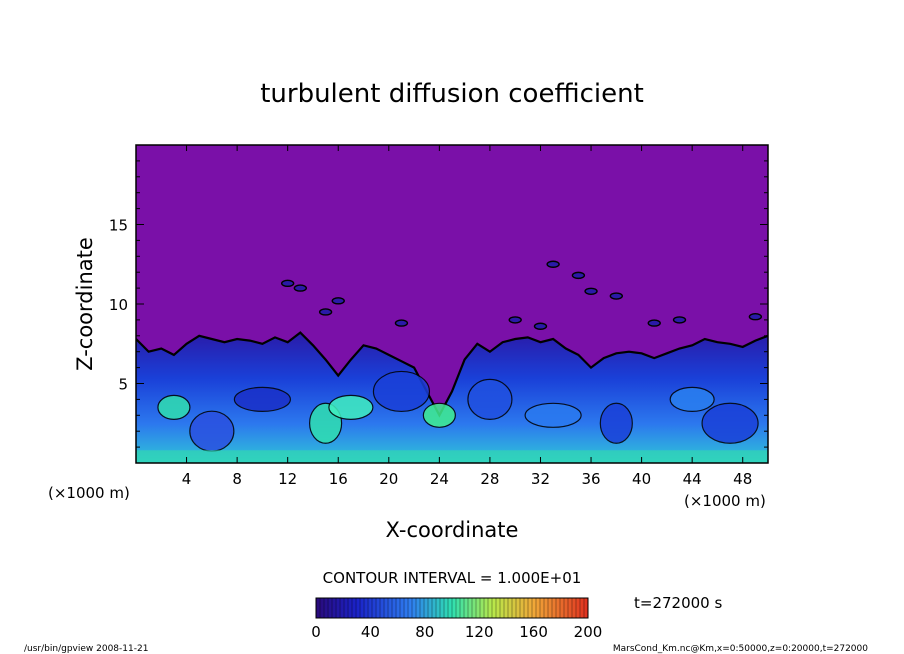  Describe the element at coordinates (118, 226) in the screenshot. I see `y-tick-label: 15` at that location.